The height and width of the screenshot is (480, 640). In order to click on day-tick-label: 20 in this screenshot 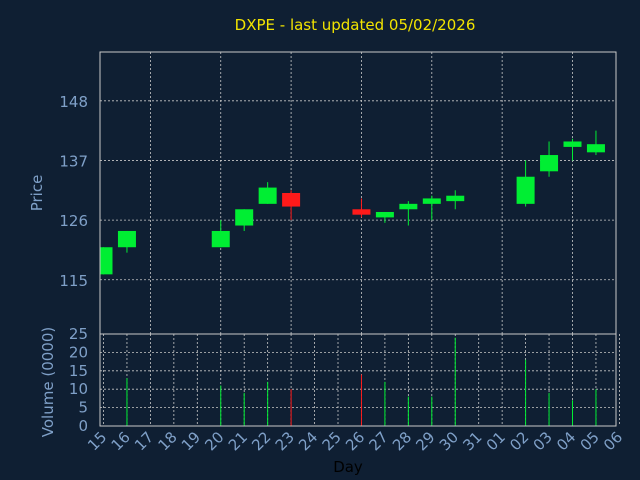, I will do `click(214, 441)`.